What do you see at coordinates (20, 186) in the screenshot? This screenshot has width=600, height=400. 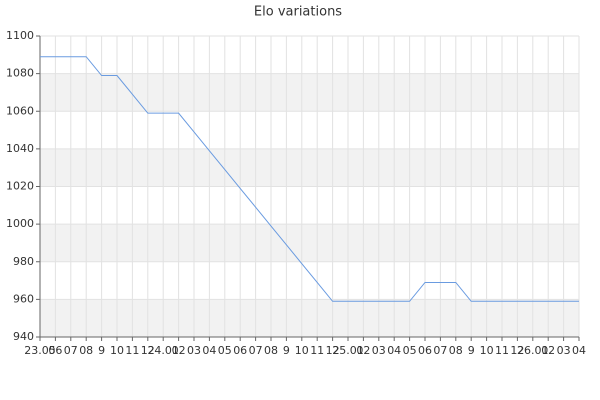 I see `y-tick-label: 1020` at bounding box center [20, 186].